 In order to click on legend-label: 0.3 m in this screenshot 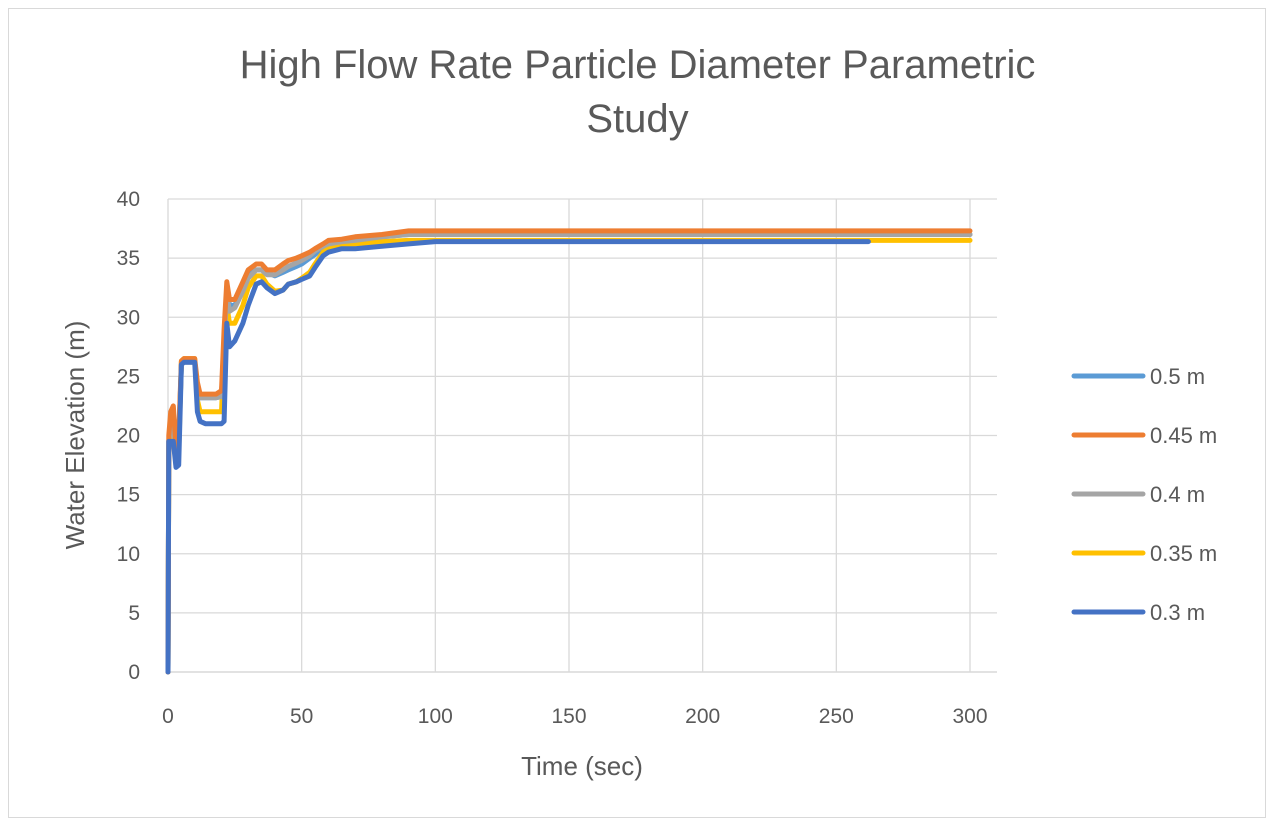, I will do `click(1177, 612)`.